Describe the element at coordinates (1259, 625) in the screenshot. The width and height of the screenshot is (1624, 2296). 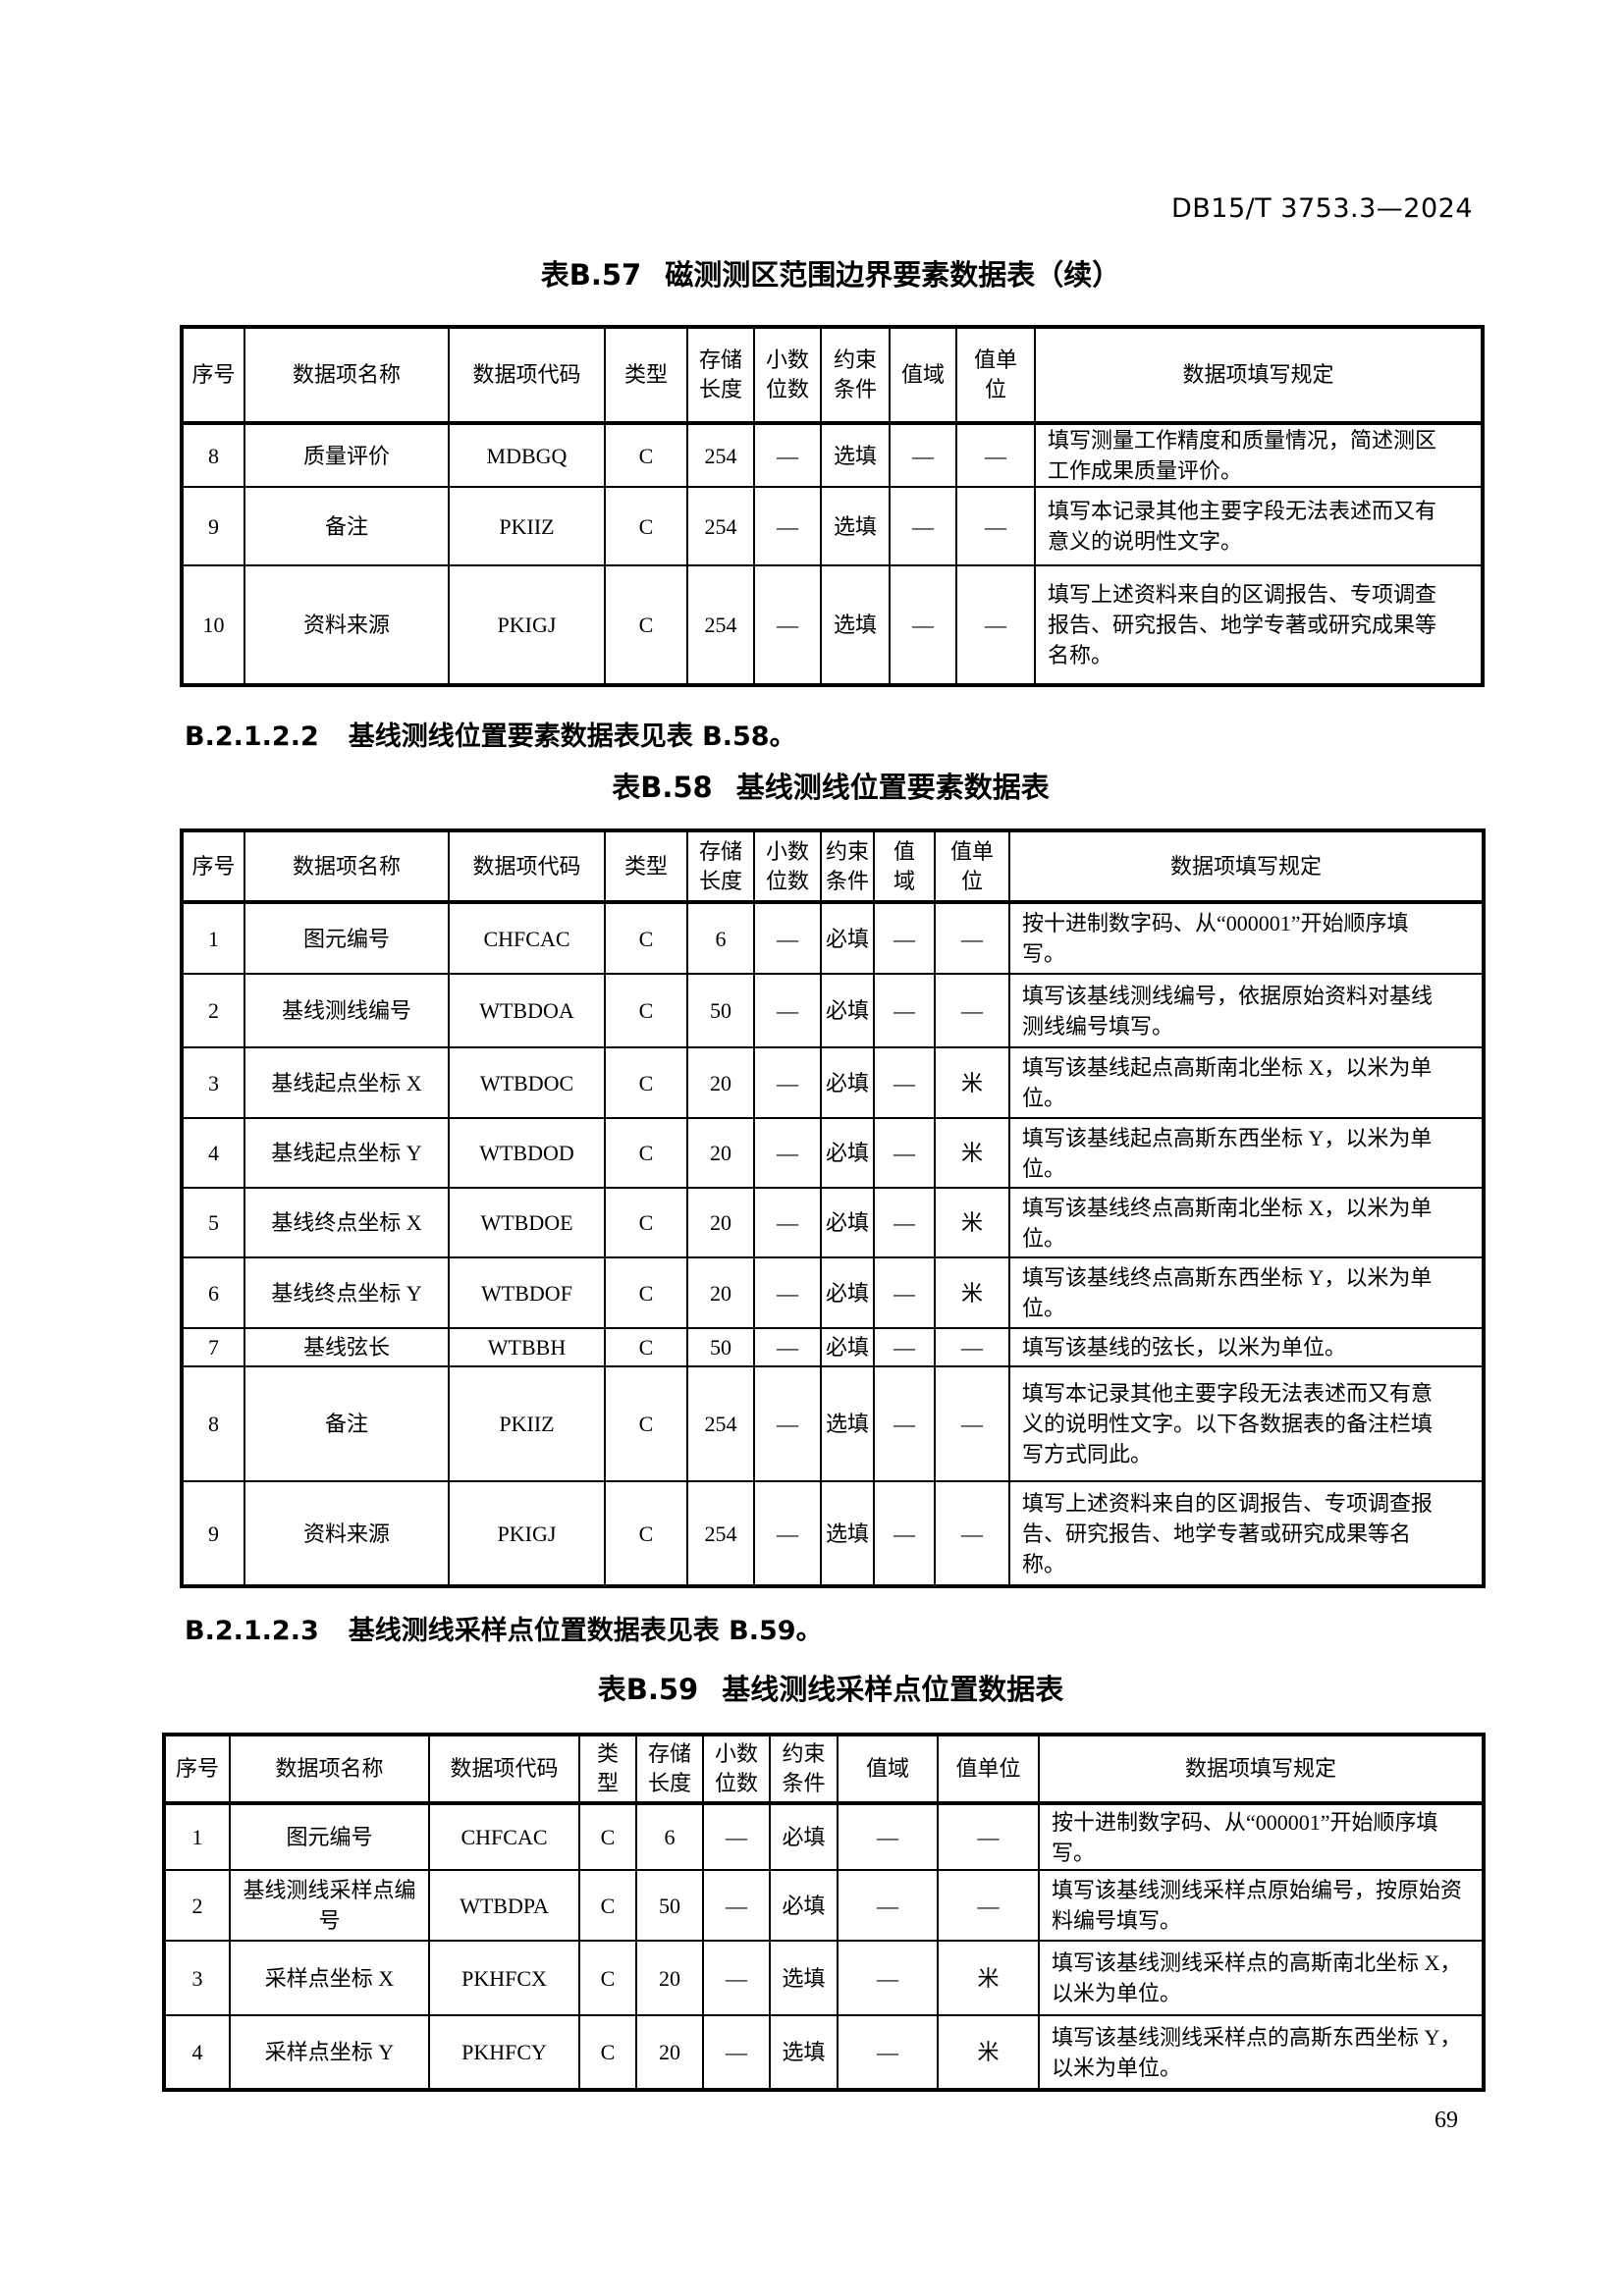
I see `cell-regulation: 填写上述资料来自的区调报告、专项调查报告、研究报告、地学专著或研究成果等名称。` at that location.